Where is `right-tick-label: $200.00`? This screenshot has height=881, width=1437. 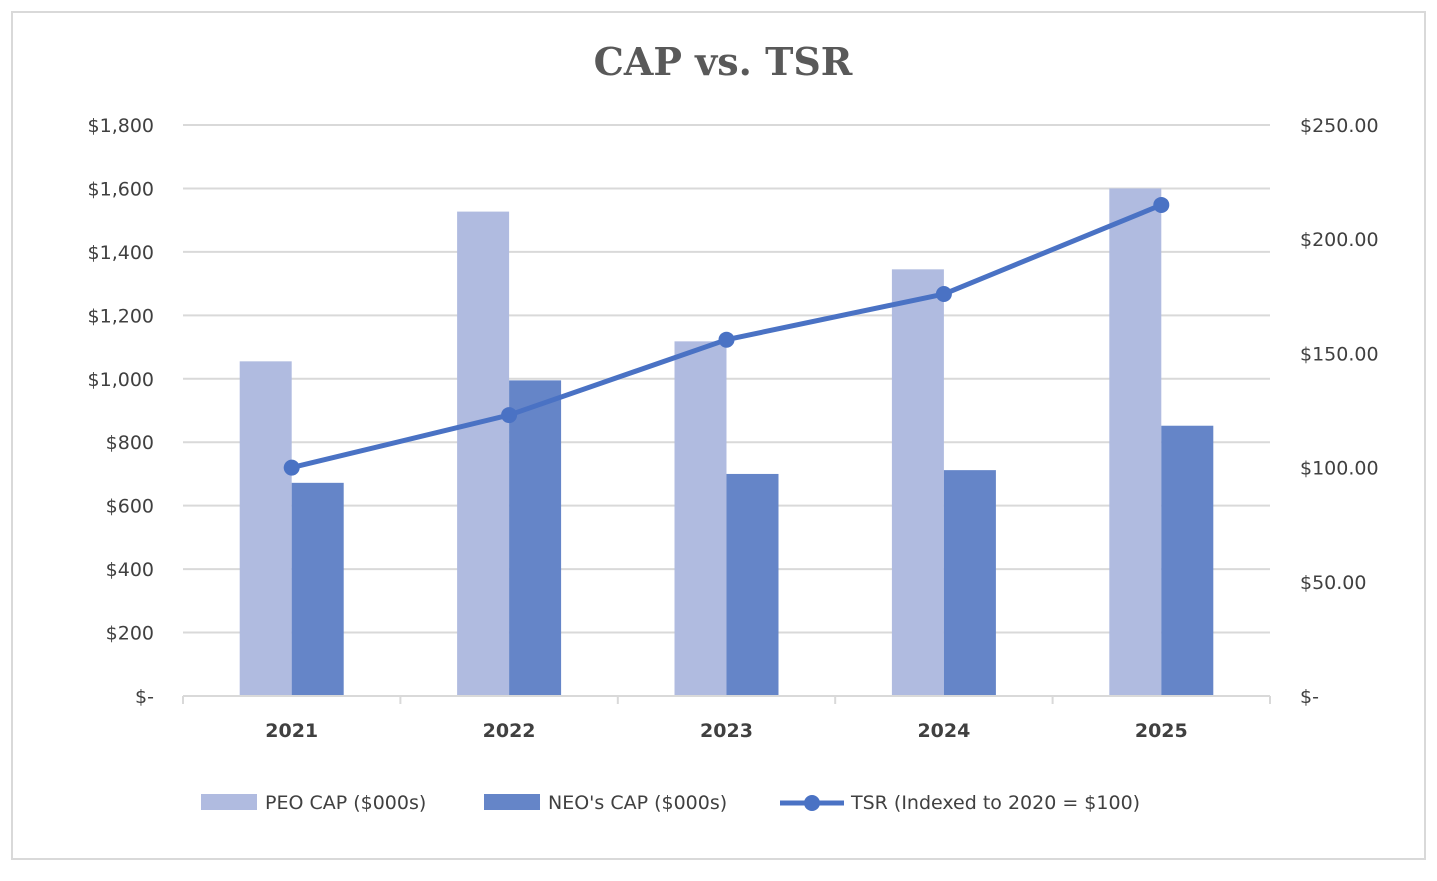
right-tick-label: $200.00 is located at coordinates (1339, 240).